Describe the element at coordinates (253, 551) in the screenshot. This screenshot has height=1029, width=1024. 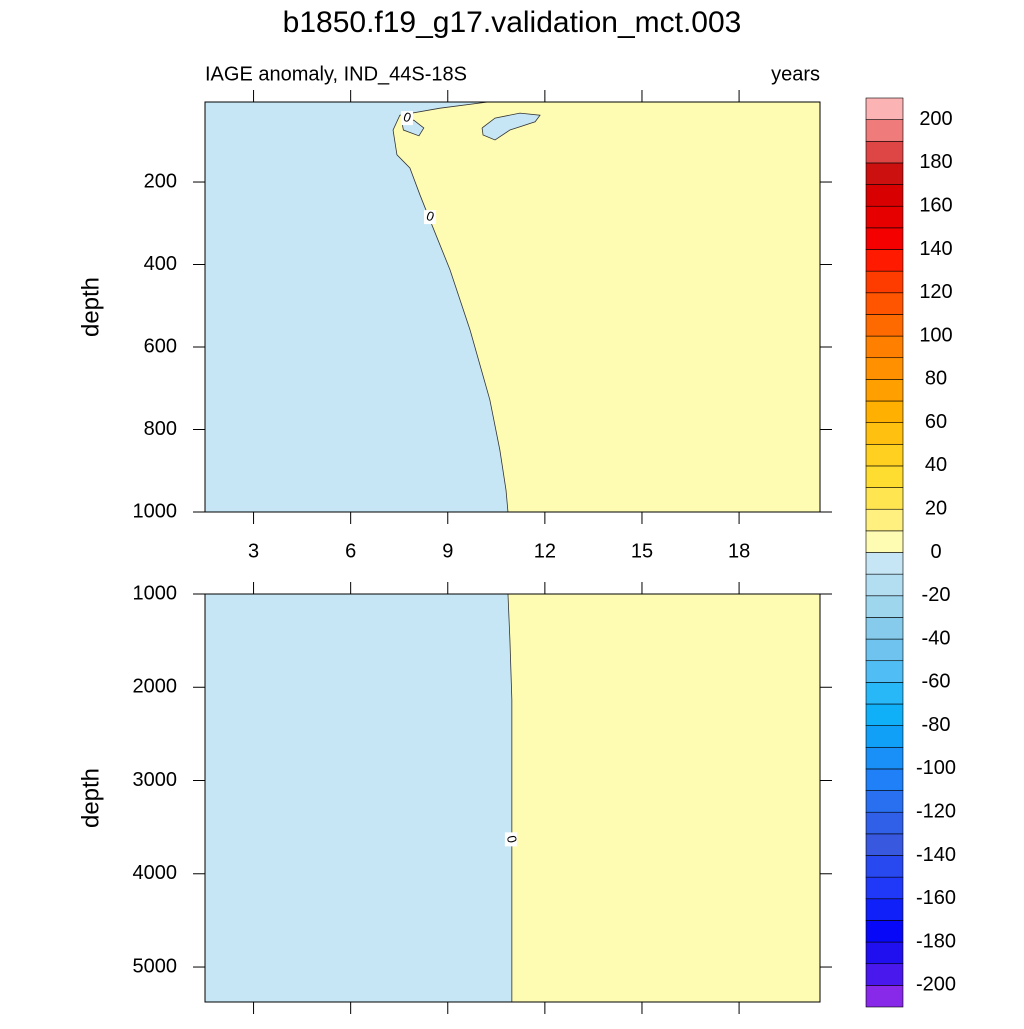
I see `x-tick-label: 3` at that location.